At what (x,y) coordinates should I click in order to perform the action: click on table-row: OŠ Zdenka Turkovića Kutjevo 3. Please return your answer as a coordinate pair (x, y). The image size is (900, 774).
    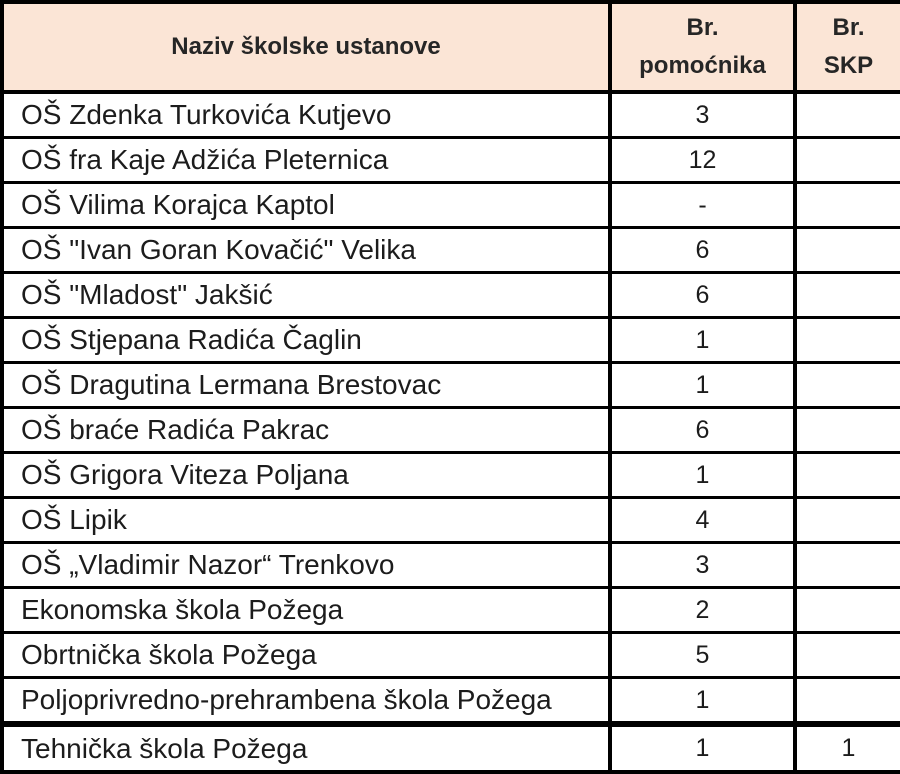
    Looking at the image, I should click on (450, 115).